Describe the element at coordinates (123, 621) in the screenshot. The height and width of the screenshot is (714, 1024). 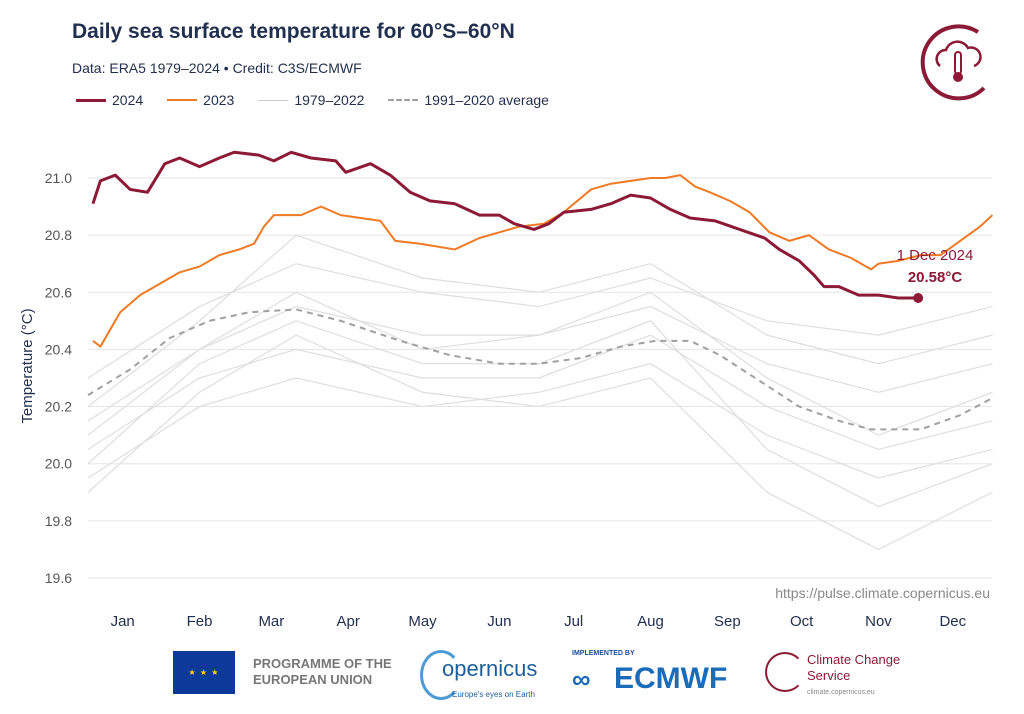
I see `x-tick-label: Jan` at that location.